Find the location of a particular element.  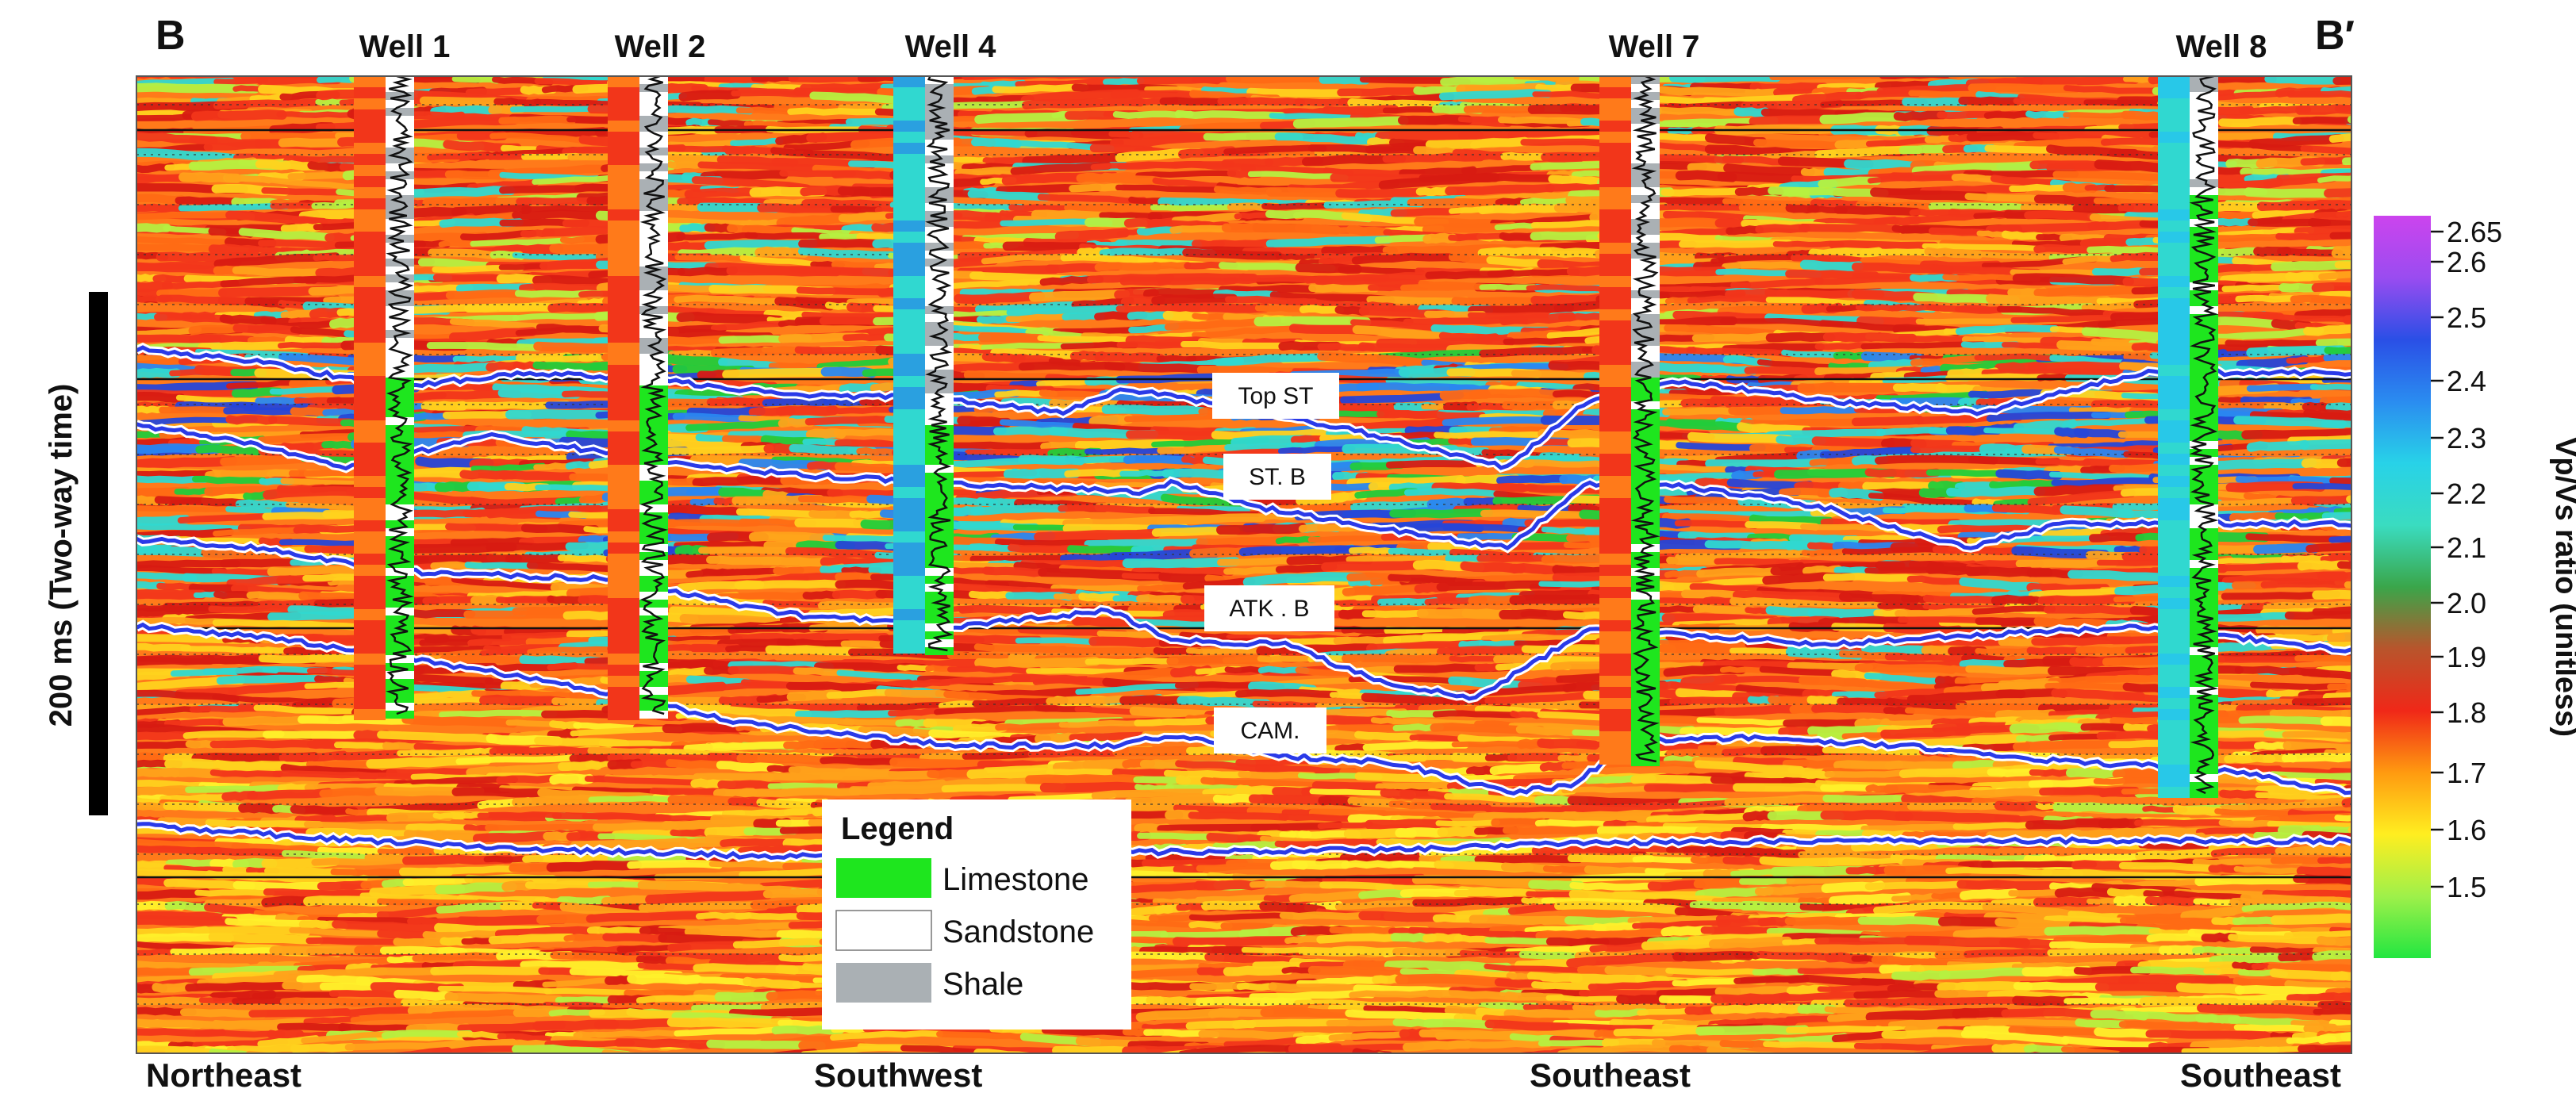

lithology-legend: Legend Limestone Sandstone Shale is located at coordinates (976, 914).